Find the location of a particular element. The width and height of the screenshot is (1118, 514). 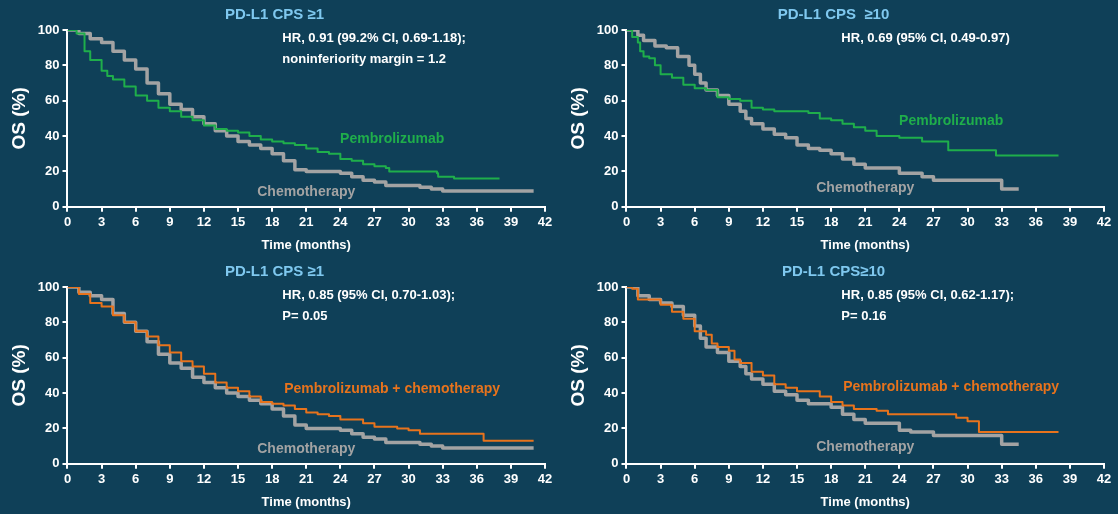

annotation: P= 0.05 is located at coordinates (305, 316).